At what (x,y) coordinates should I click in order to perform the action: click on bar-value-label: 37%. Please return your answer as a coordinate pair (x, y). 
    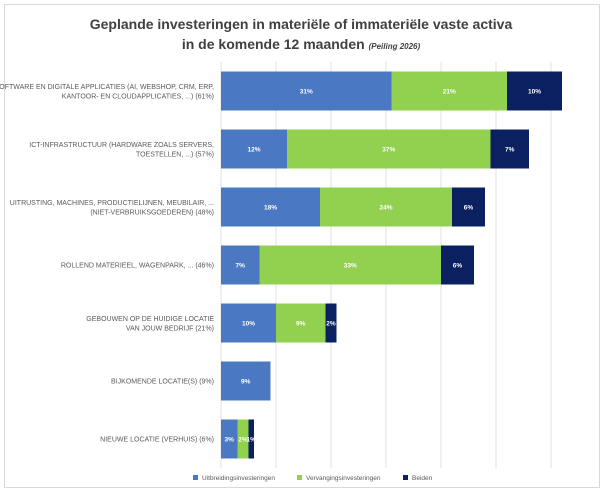
    Looking at the image, I should click on (388, 150).